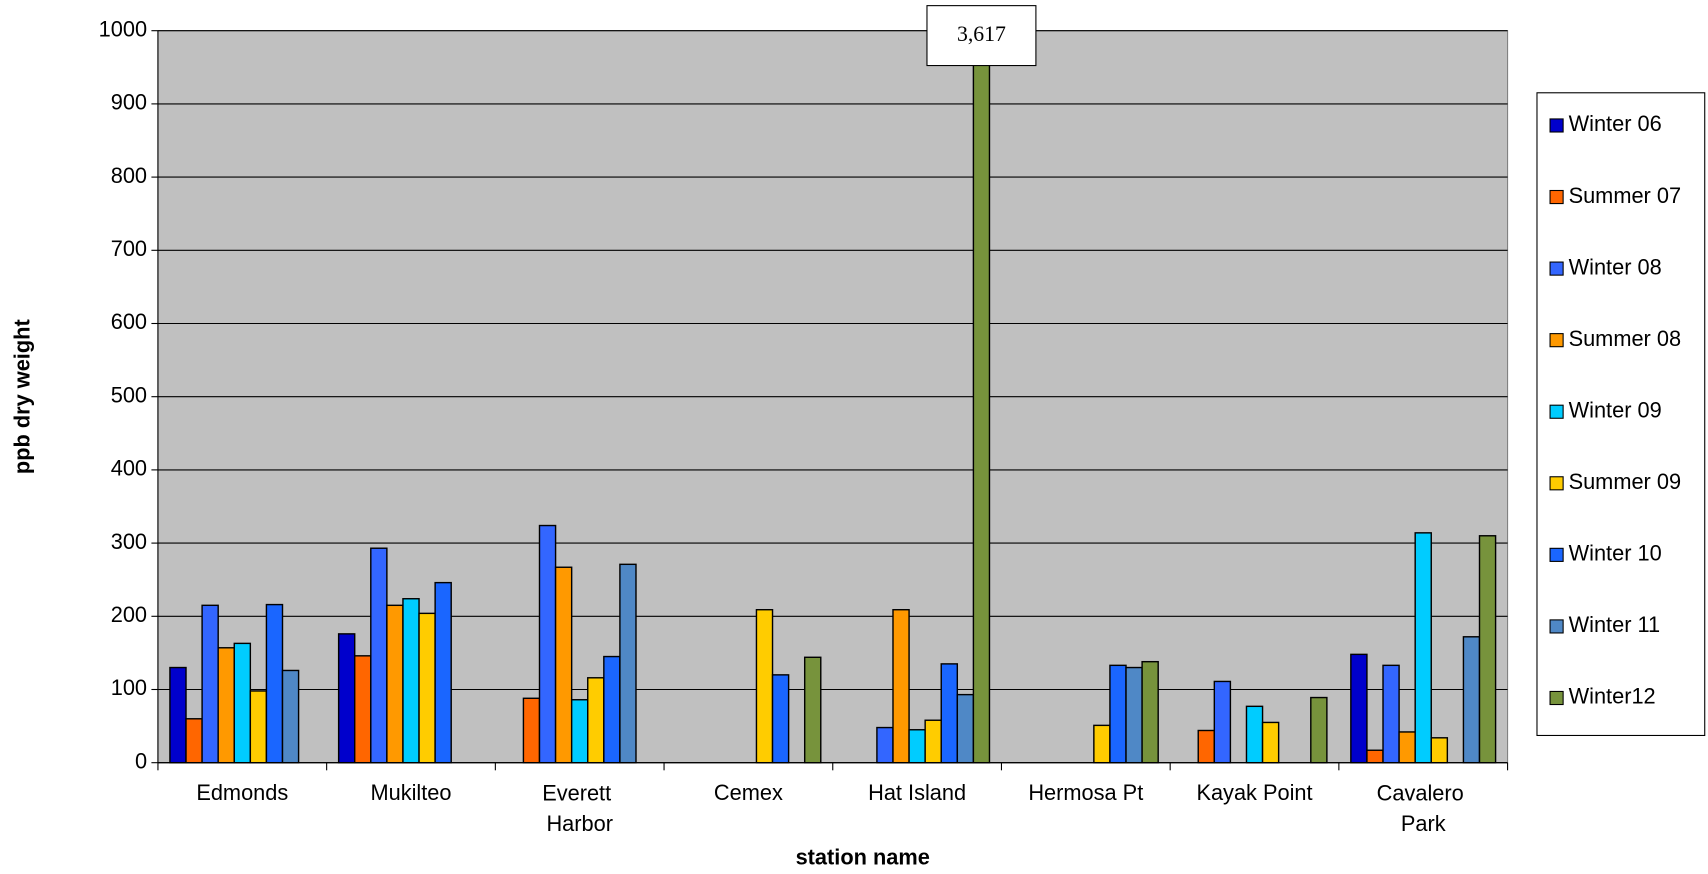 The image size is (1708, 874). Describe the element at coordinates (1615, 266) in the screenshot. I see `legend-label: Winter 08` at that location.